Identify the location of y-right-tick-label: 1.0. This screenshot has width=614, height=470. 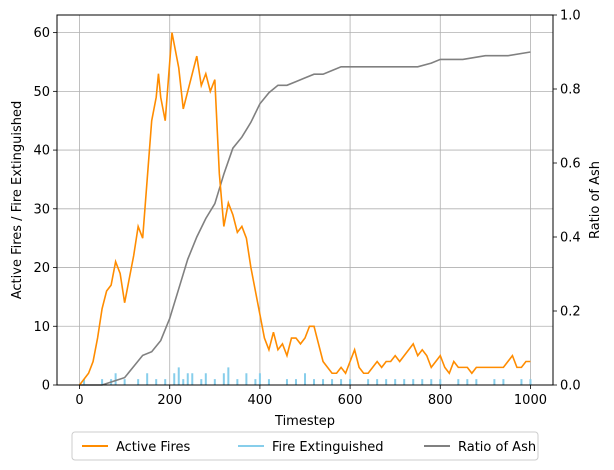
(570, 16).